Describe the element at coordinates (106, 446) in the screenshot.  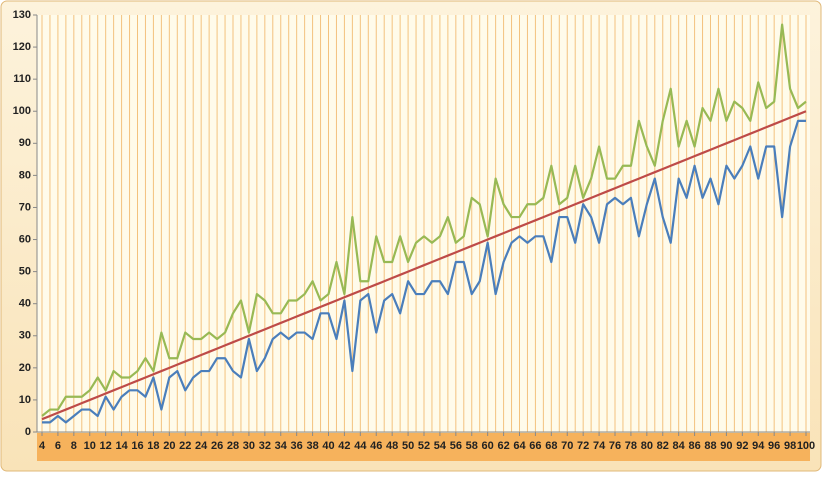
I see `x-tick-label: 12` at that location.